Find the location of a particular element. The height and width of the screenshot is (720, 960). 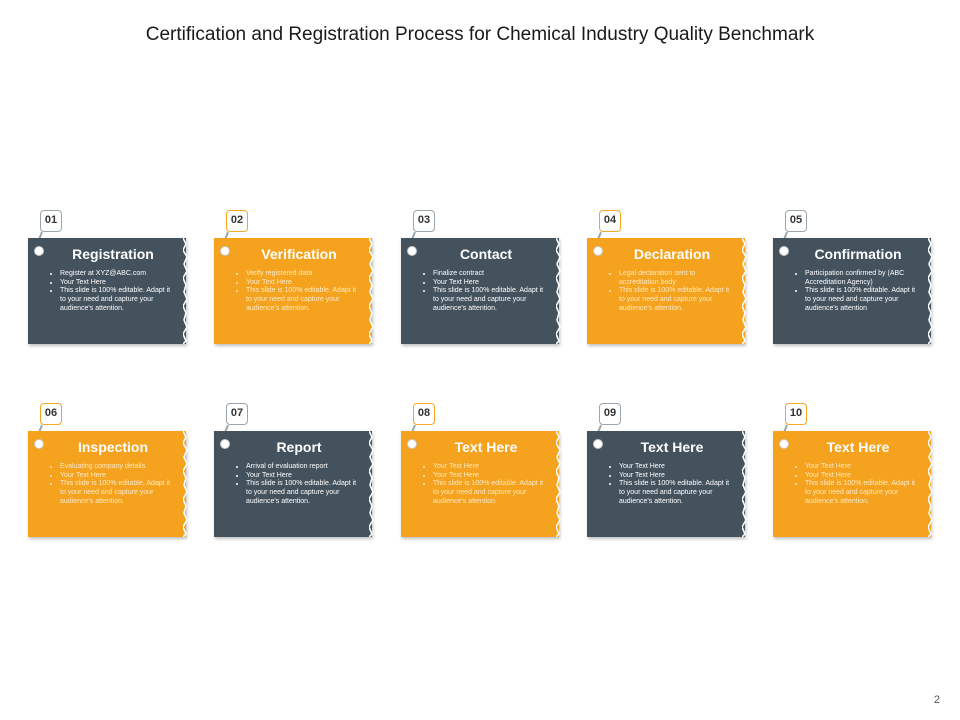

step-title: Registration is located at coordinates (113, 254).